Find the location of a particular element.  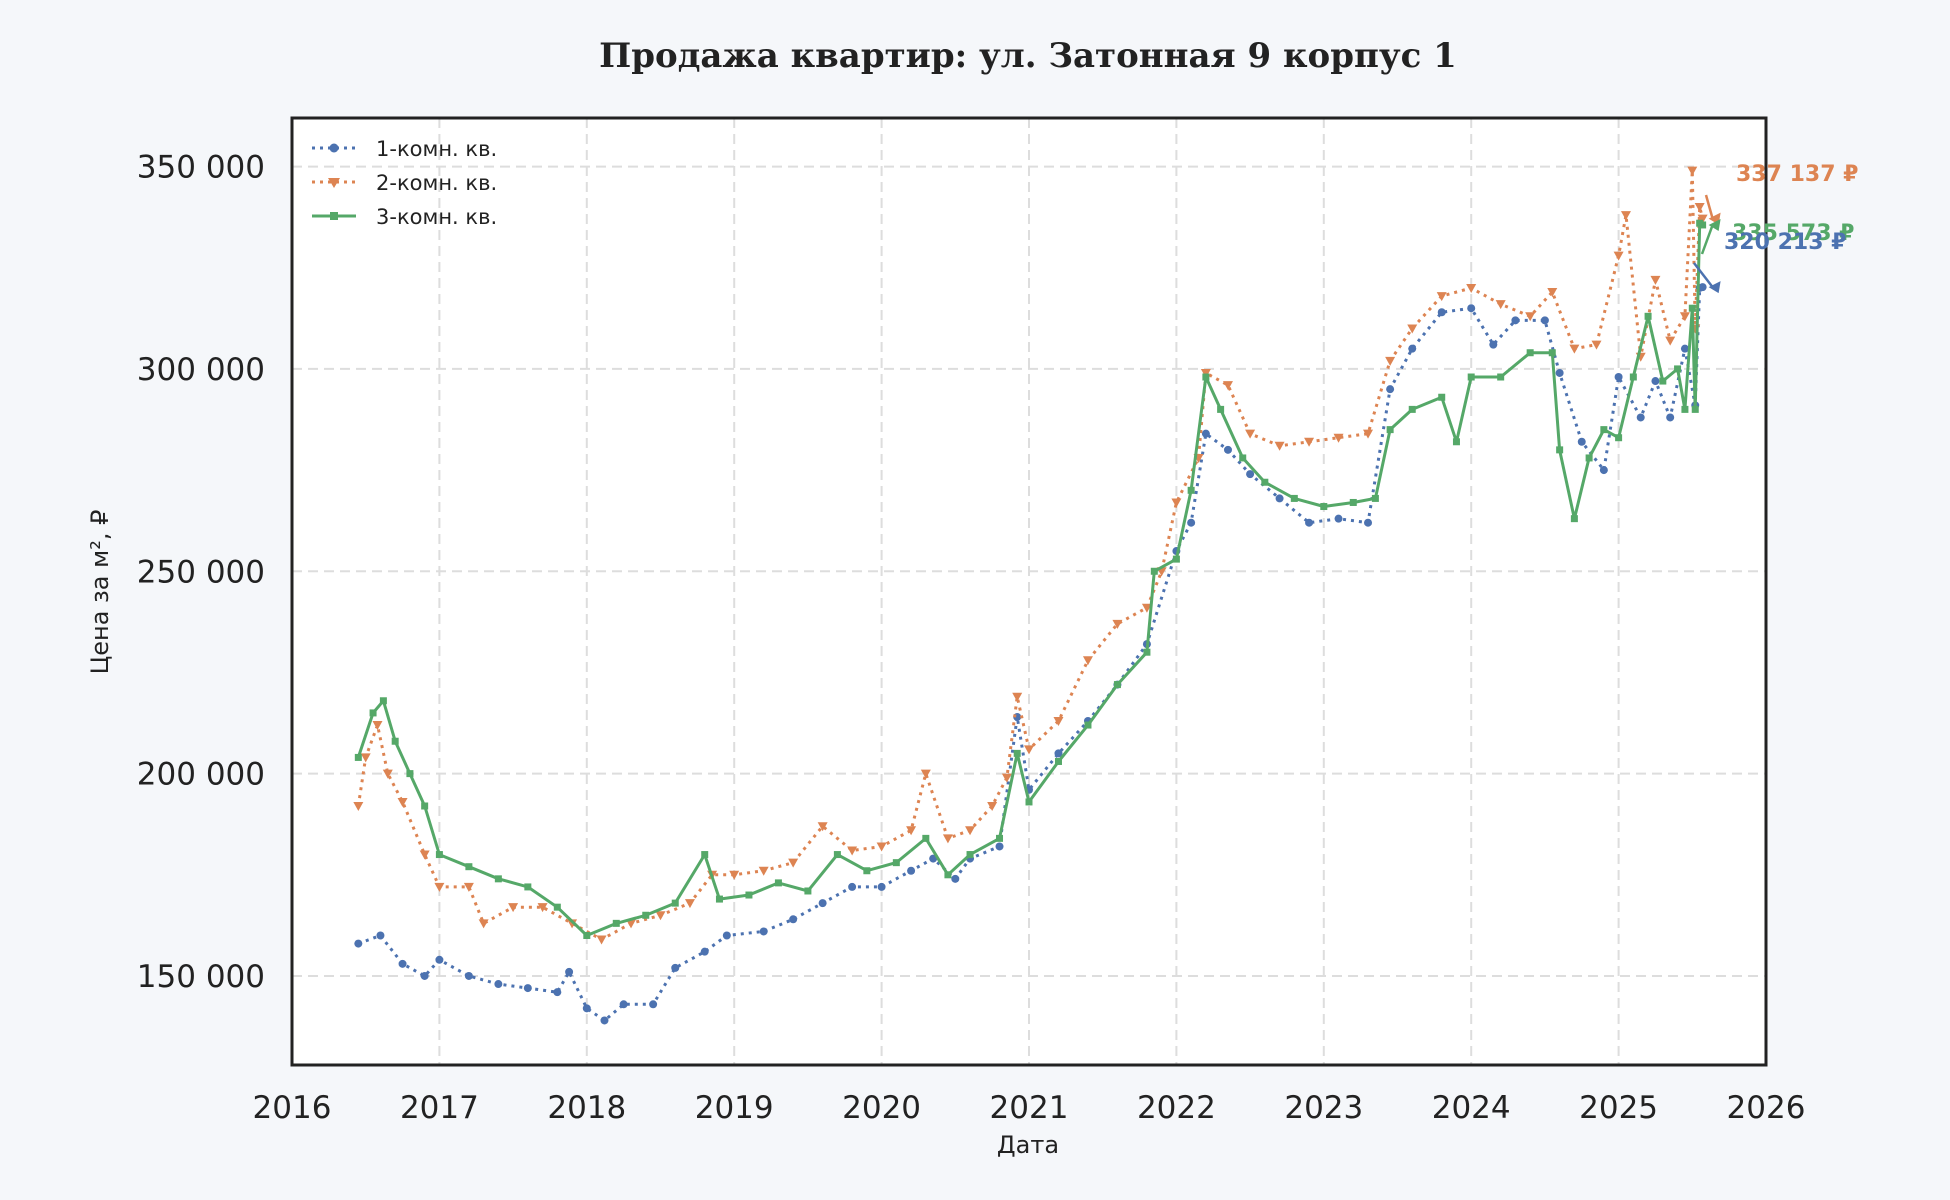

x-tick-label: 2025 is located at coordinates (1618, 1108).